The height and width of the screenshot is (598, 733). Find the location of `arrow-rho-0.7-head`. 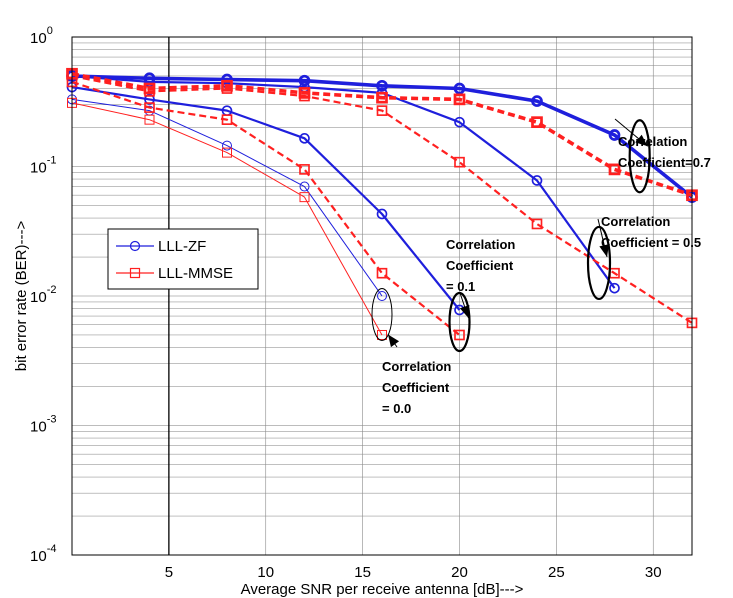

arrow-rho-0.7-head is located at coordinates (641, 140).